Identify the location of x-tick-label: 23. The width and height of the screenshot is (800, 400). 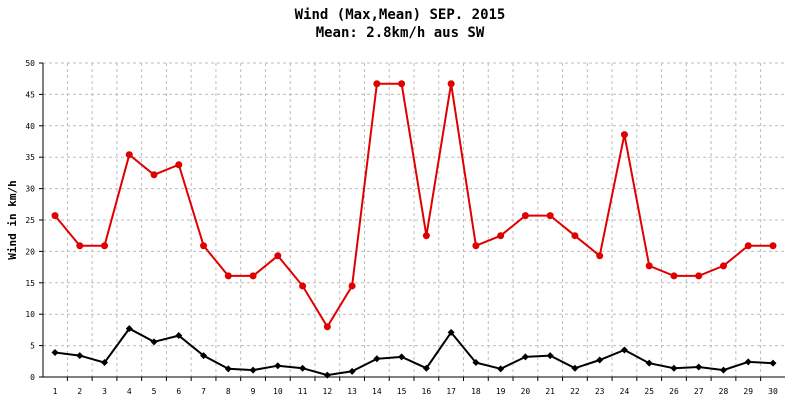
(600, 391).